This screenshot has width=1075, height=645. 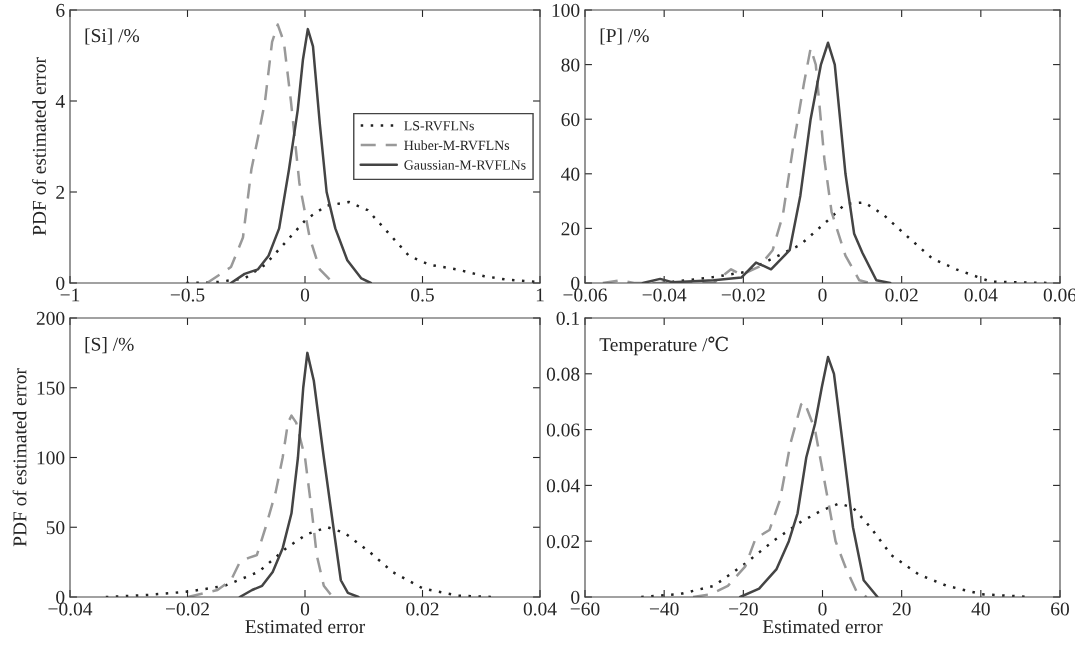 I want to click on y-tick-label: 20, so click(x=570, y=229).